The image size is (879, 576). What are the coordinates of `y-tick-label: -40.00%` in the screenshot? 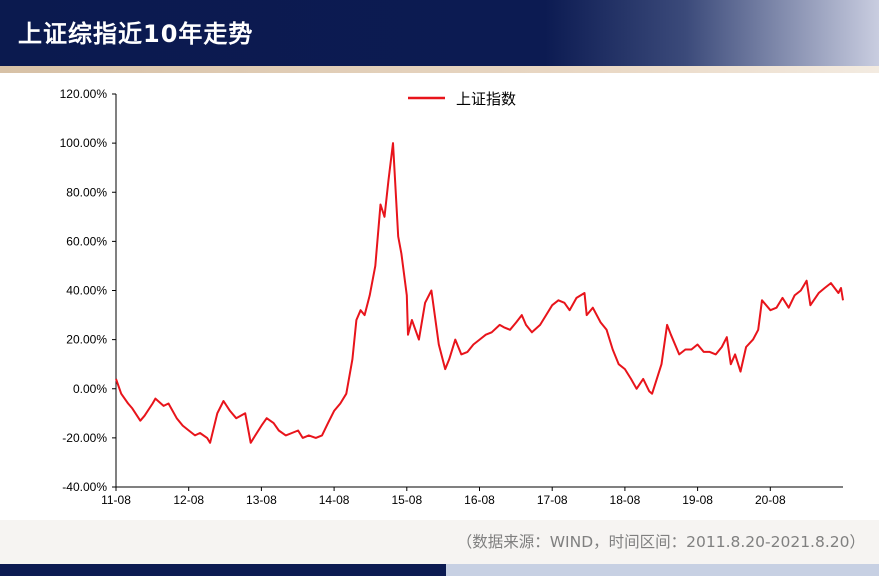 It's located at (84, 487).